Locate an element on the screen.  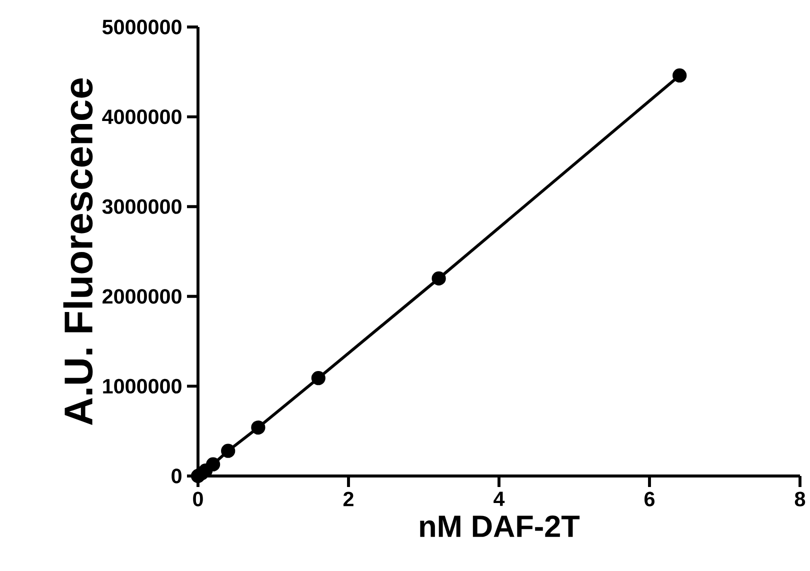
y-axis-title: A.U. Fluorescence is located at coordinates (78, 251).